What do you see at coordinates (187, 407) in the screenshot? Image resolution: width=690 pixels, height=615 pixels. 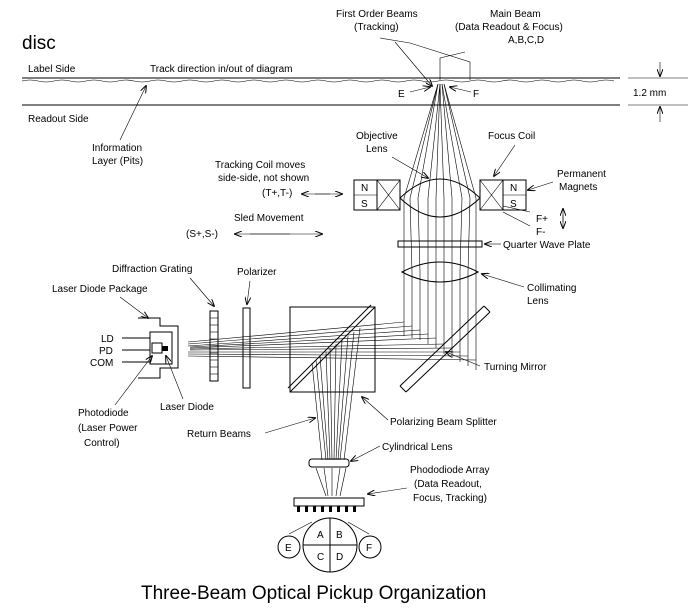 I see `laser-diode-label: Laser Diode` at bounding box center [187, 407].